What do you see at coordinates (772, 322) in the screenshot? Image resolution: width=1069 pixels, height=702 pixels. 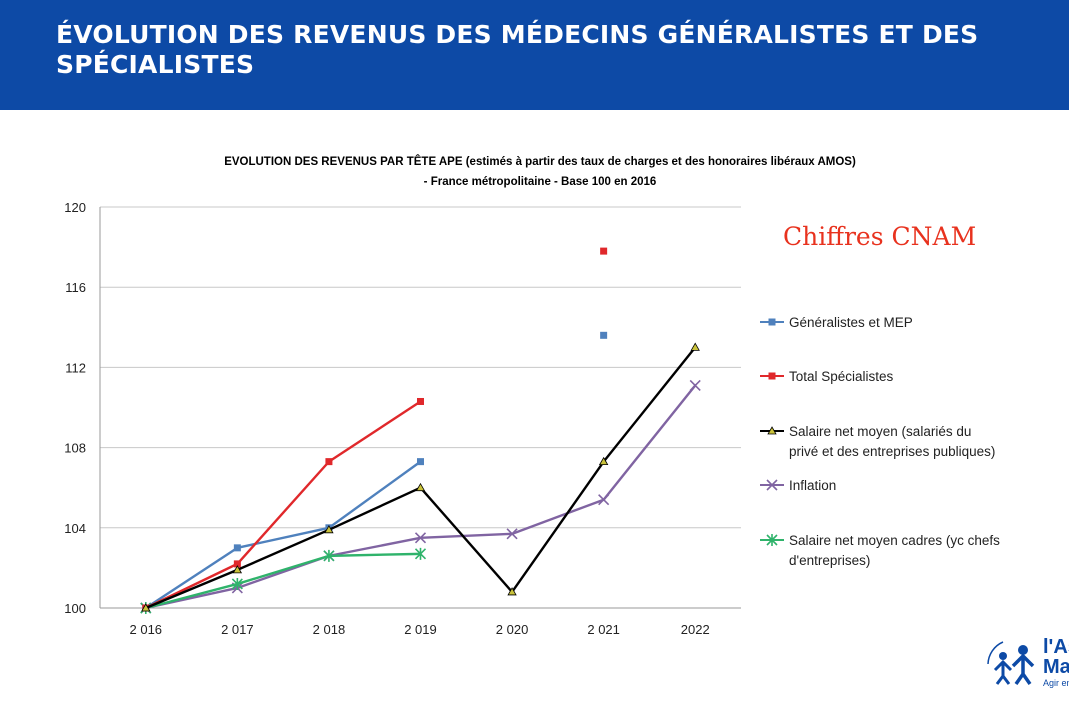 I see `legend-marker-g-n-ralistes-et-mep` at bounding box center [772, 322].